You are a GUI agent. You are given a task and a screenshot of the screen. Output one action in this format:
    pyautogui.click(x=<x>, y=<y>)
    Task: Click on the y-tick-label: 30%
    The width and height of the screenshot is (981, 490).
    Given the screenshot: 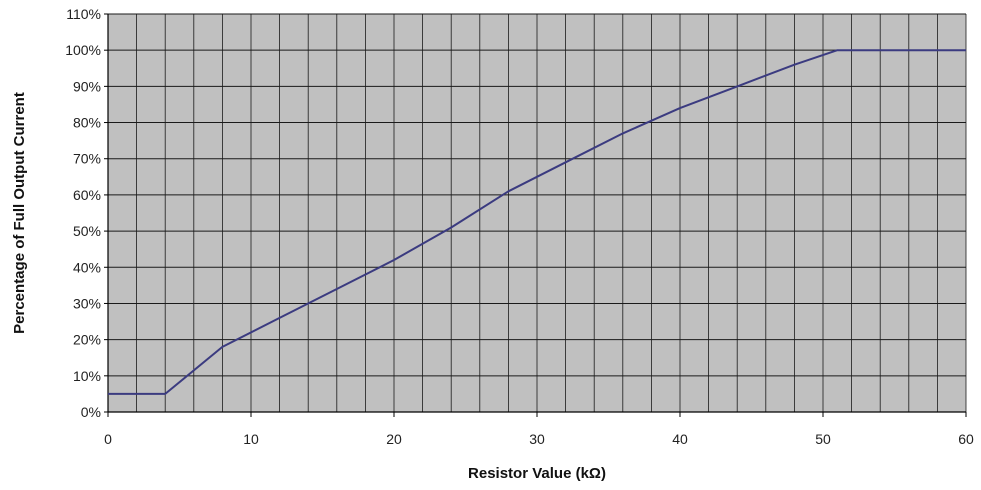 What is the action you would take?
    pyautogui.click(x=87, y=303)
    